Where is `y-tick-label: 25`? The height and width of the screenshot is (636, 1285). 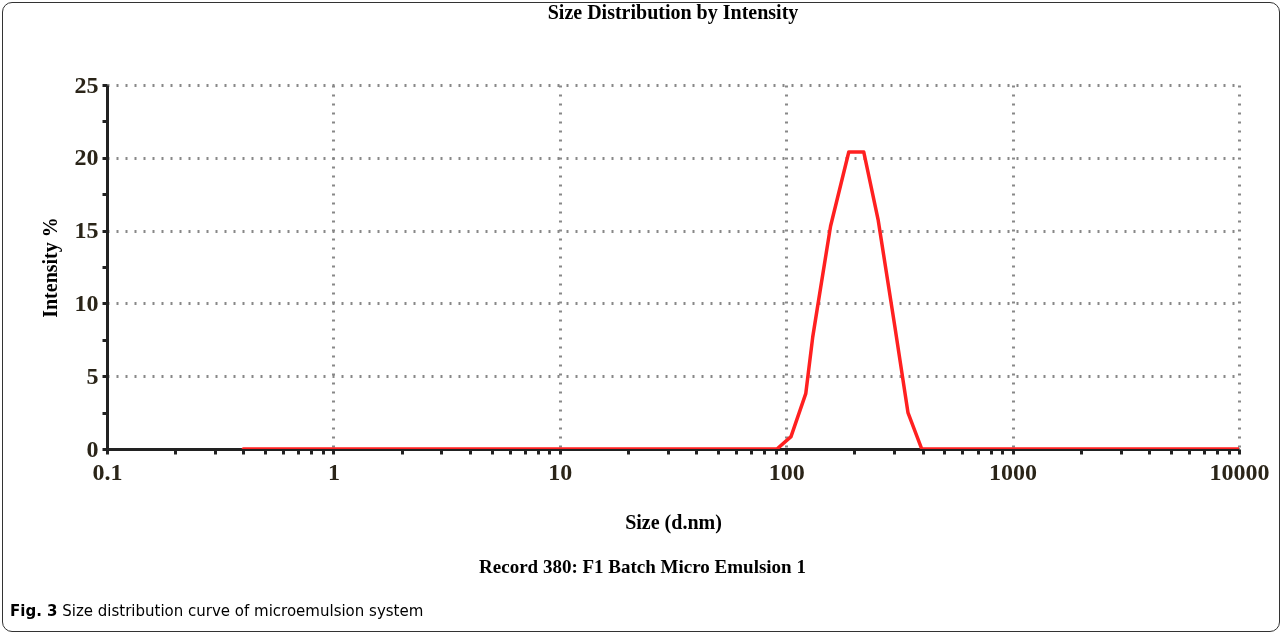
y-tick-label: 25 is located at coordinates (86, 84).